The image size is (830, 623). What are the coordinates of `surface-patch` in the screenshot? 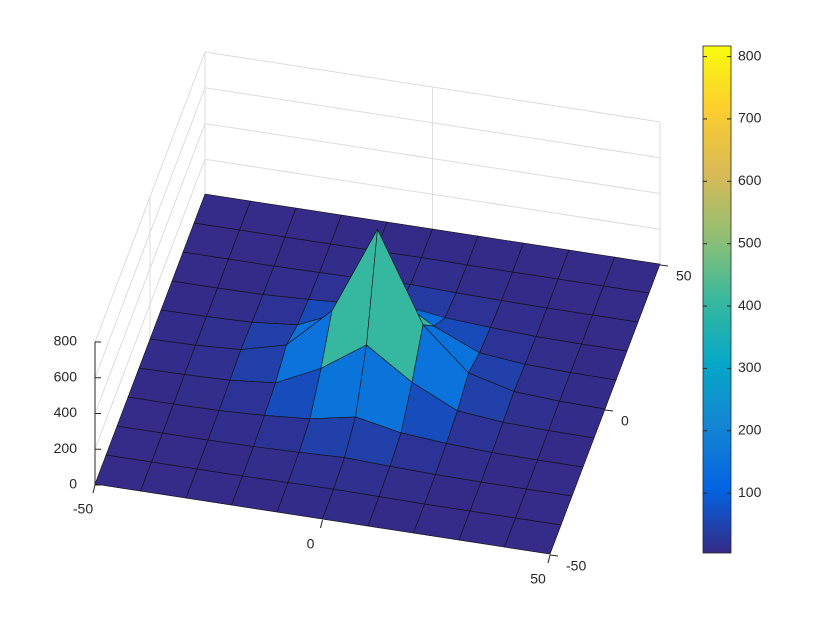 It's located at (533, 536).